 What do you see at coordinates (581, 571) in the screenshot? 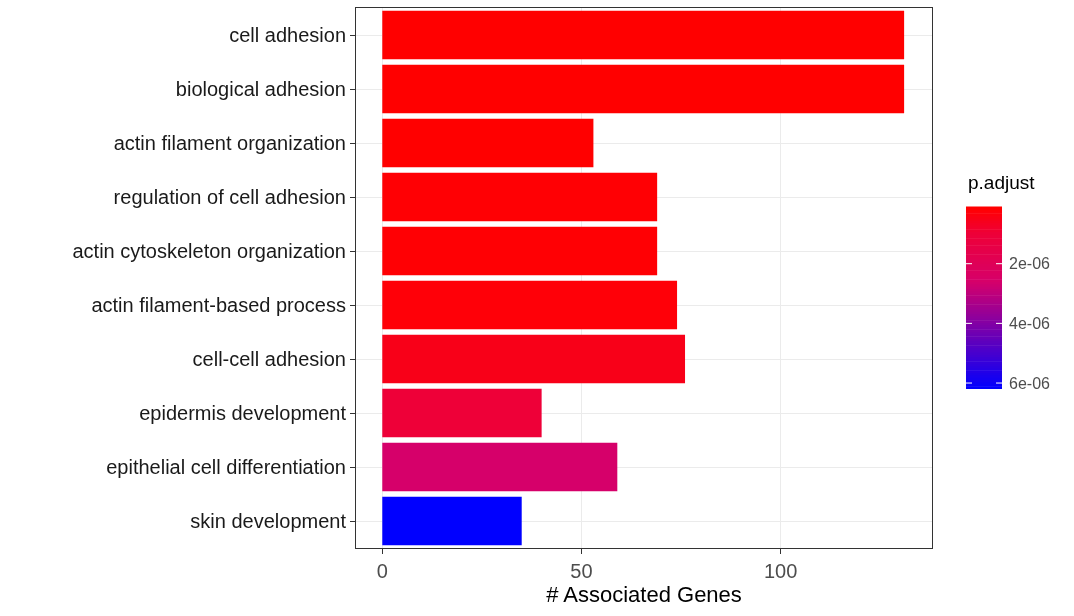
I see `x-tick-label: 50` at bounding box center [581, 571].